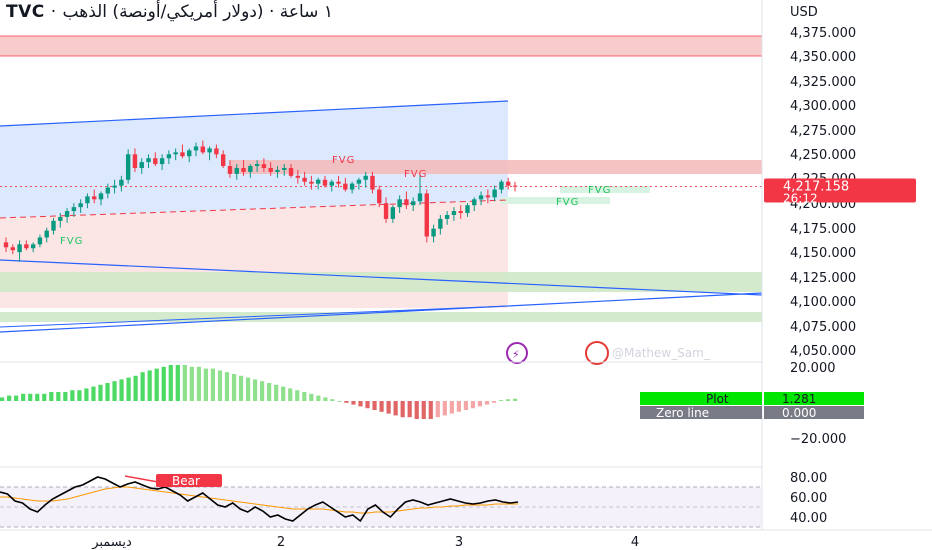 This screenshot has width=932, height=550. What do you see at coordinates (254, 159) in the screenshot?
I see `channel-upper-area` at bounding box center [254, 159].